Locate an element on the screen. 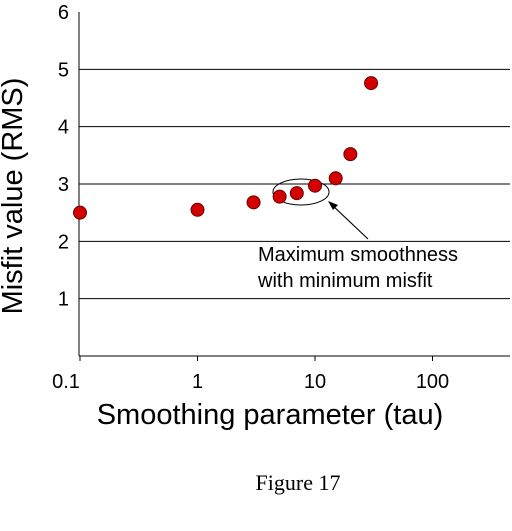  annotation-arrow is located at coordinates (349, 221).